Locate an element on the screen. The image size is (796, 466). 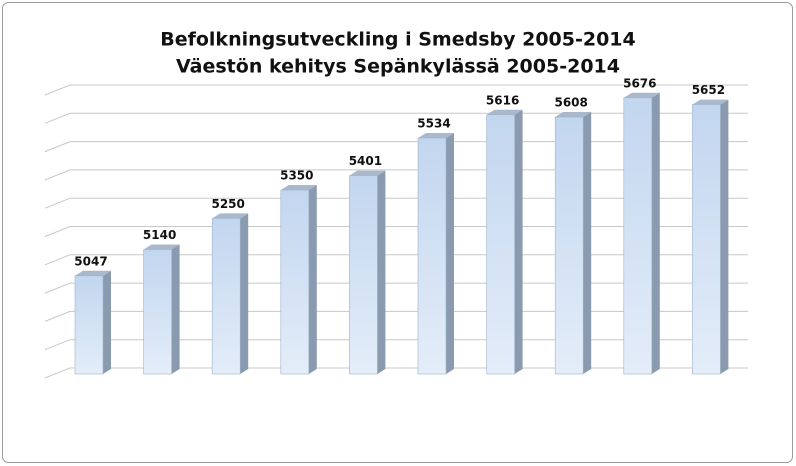
value-label: 5047 is located at coordinates (90, 261).